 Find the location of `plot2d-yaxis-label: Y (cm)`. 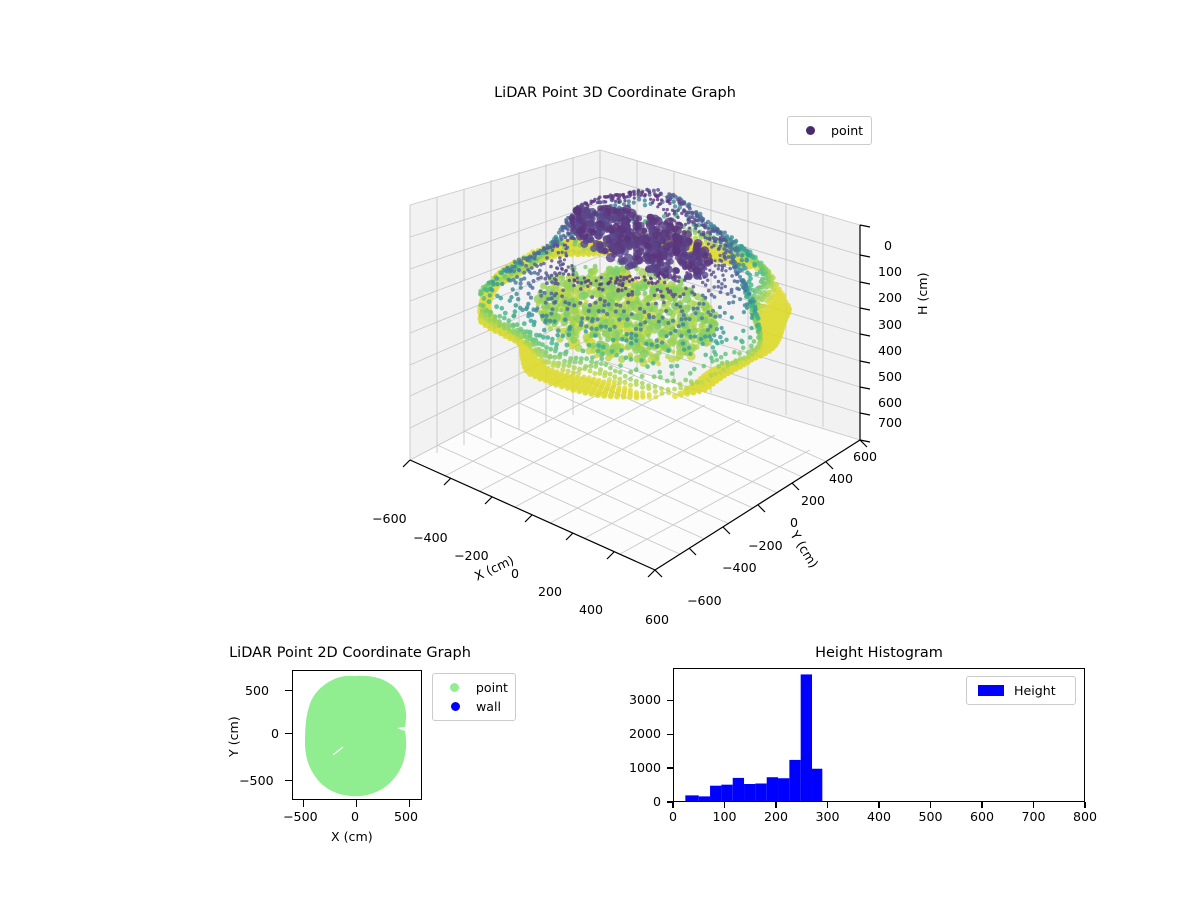

plot2d-yaxis-label: Y (cm) is located at coordinates (233, 736).